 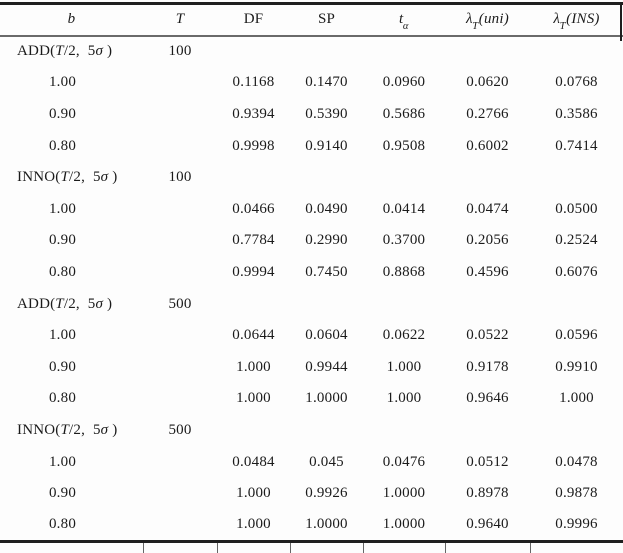 I want to click on group-label-sigma: σ, so click(x=99, y=303).